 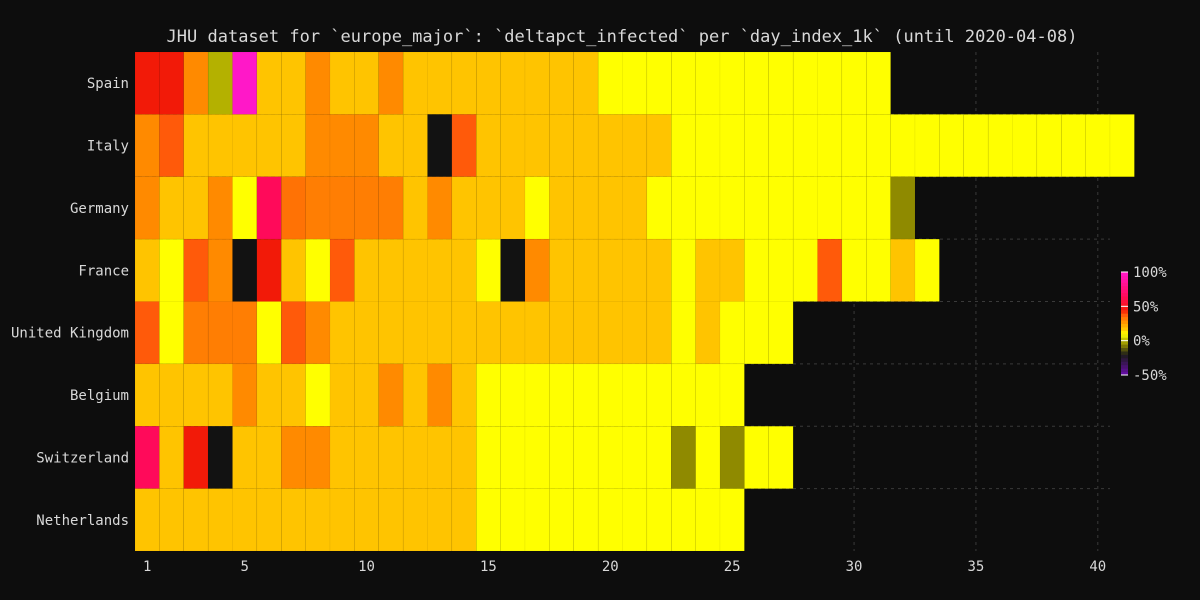 I want to click on x-tick-label: 15, so click(x=488, y=567).